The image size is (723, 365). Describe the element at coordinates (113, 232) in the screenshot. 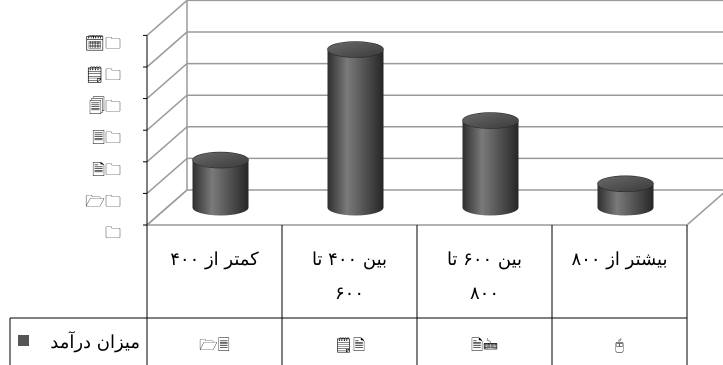

I see `y-tick-label: 🗀` at that location.